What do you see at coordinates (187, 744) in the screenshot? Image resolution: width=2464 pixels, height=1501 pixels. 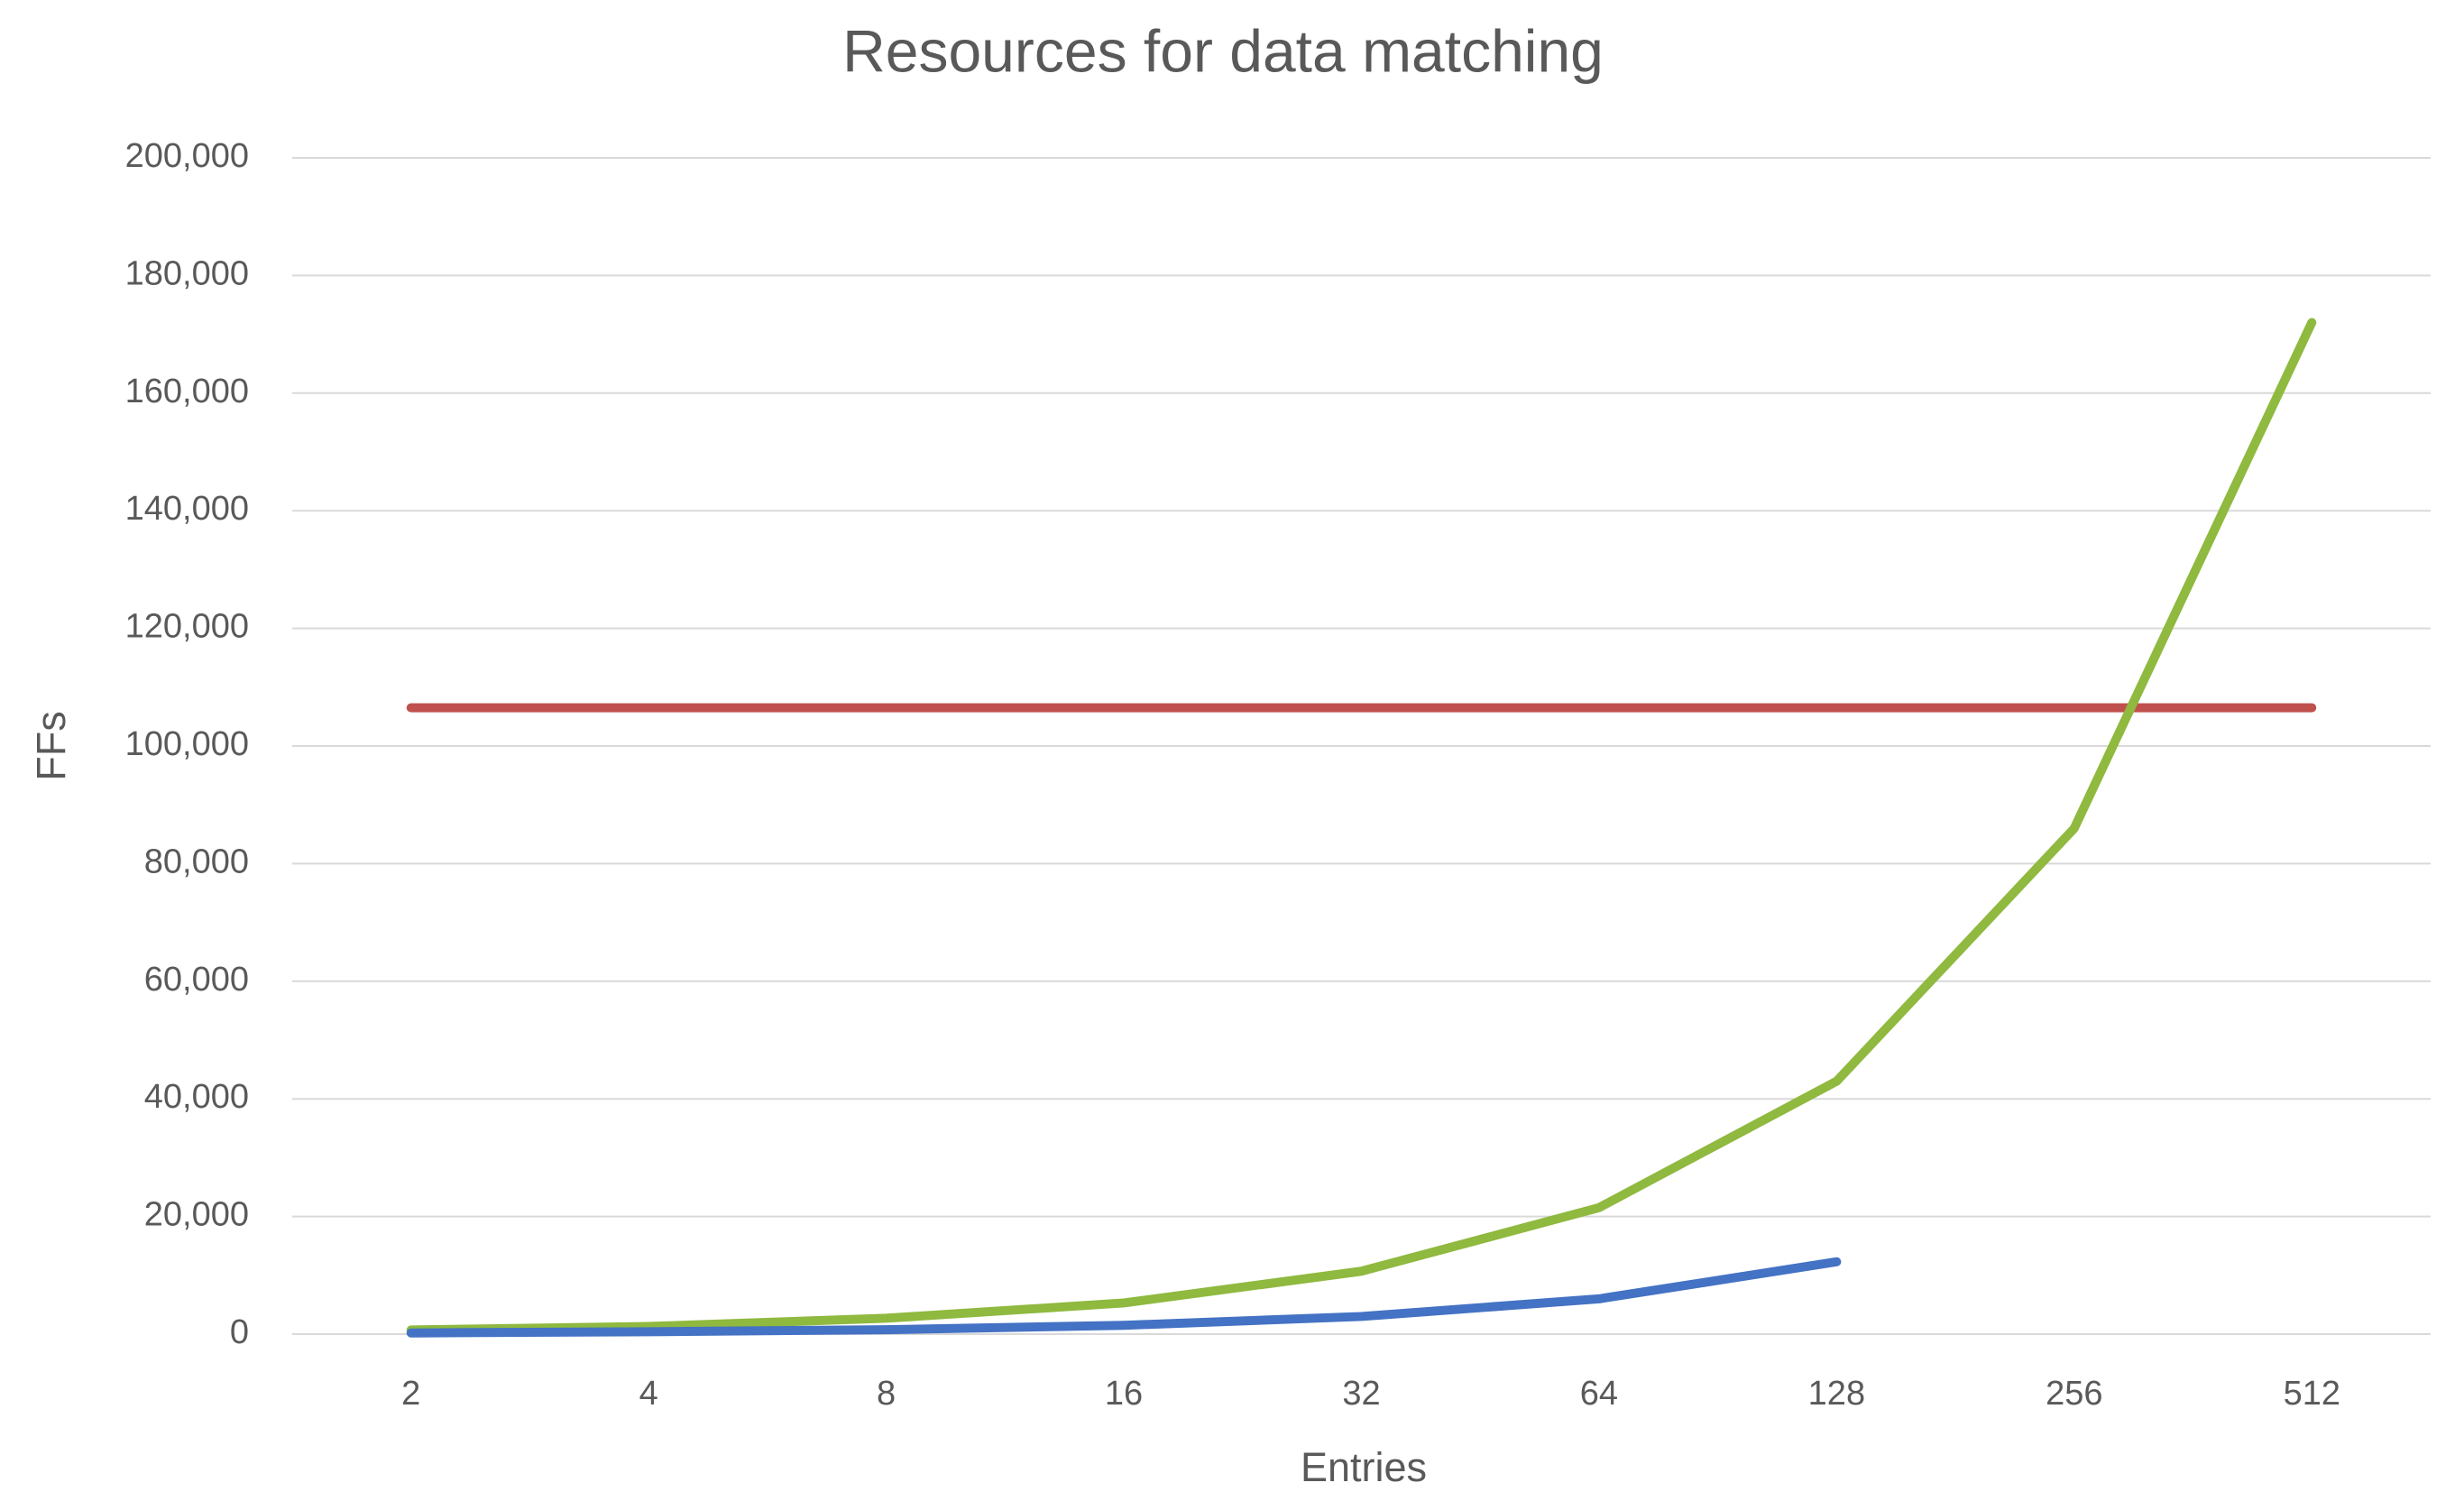 I see `y-tick-label: 100,000` at bounding box center [187, 744].